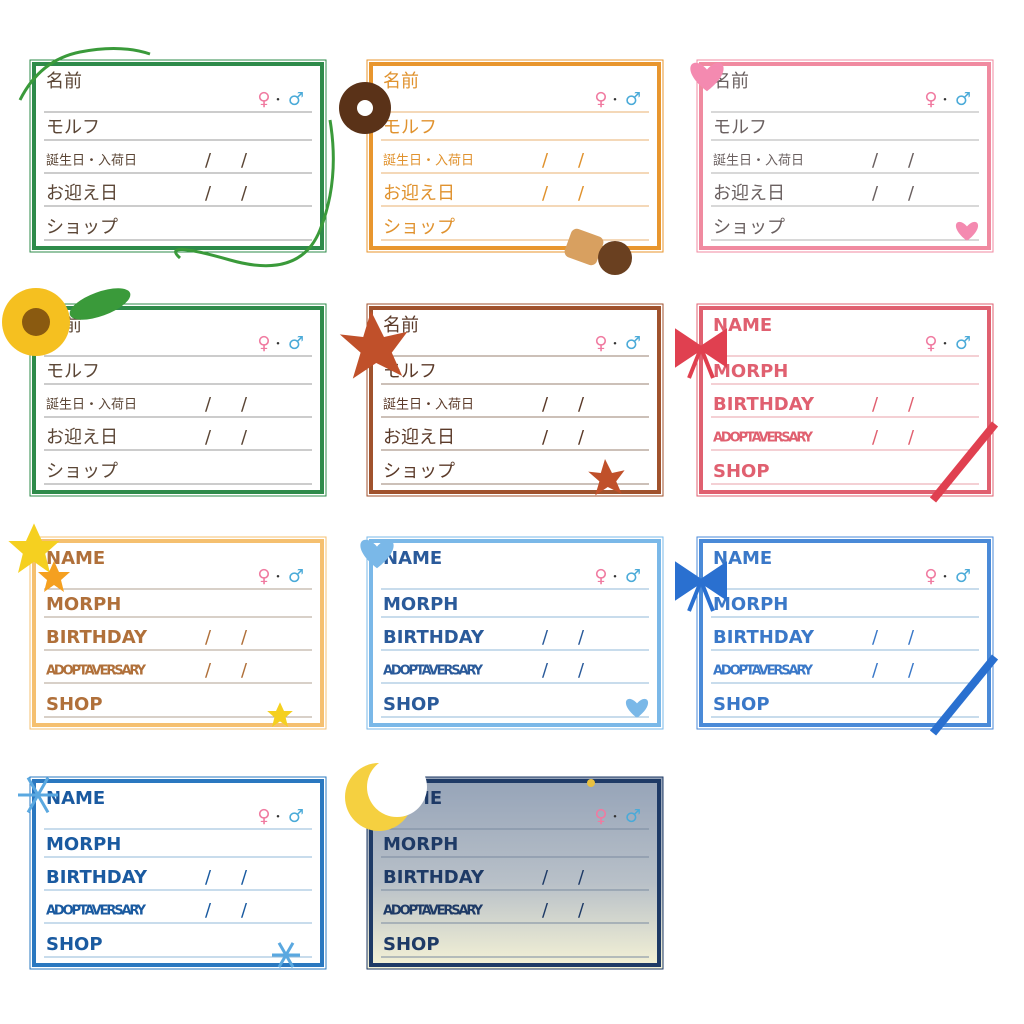  Describe the element at coordinates (964, 462) in the screenshot. I see `ribbon-band` at that location.